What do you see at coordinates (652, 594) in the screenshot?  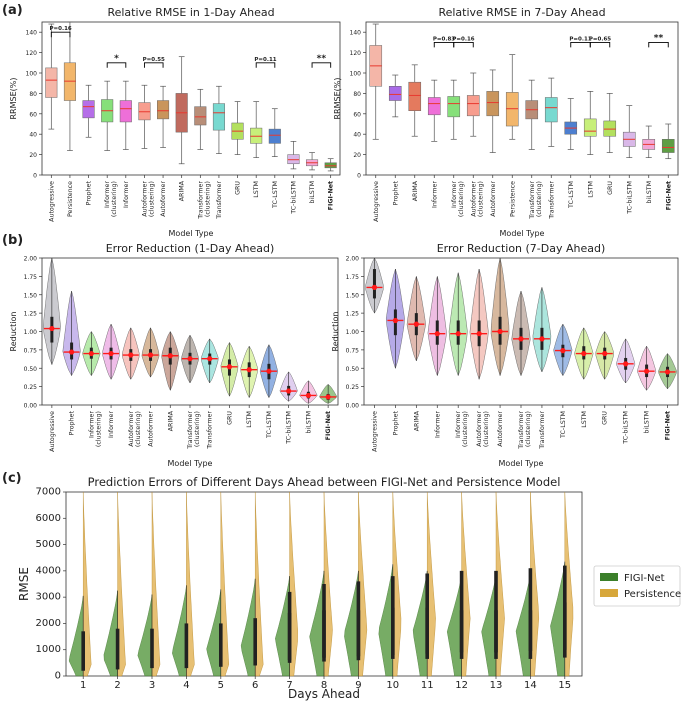 I see `legend-label: Persistence` at bounding box center [652, 594].